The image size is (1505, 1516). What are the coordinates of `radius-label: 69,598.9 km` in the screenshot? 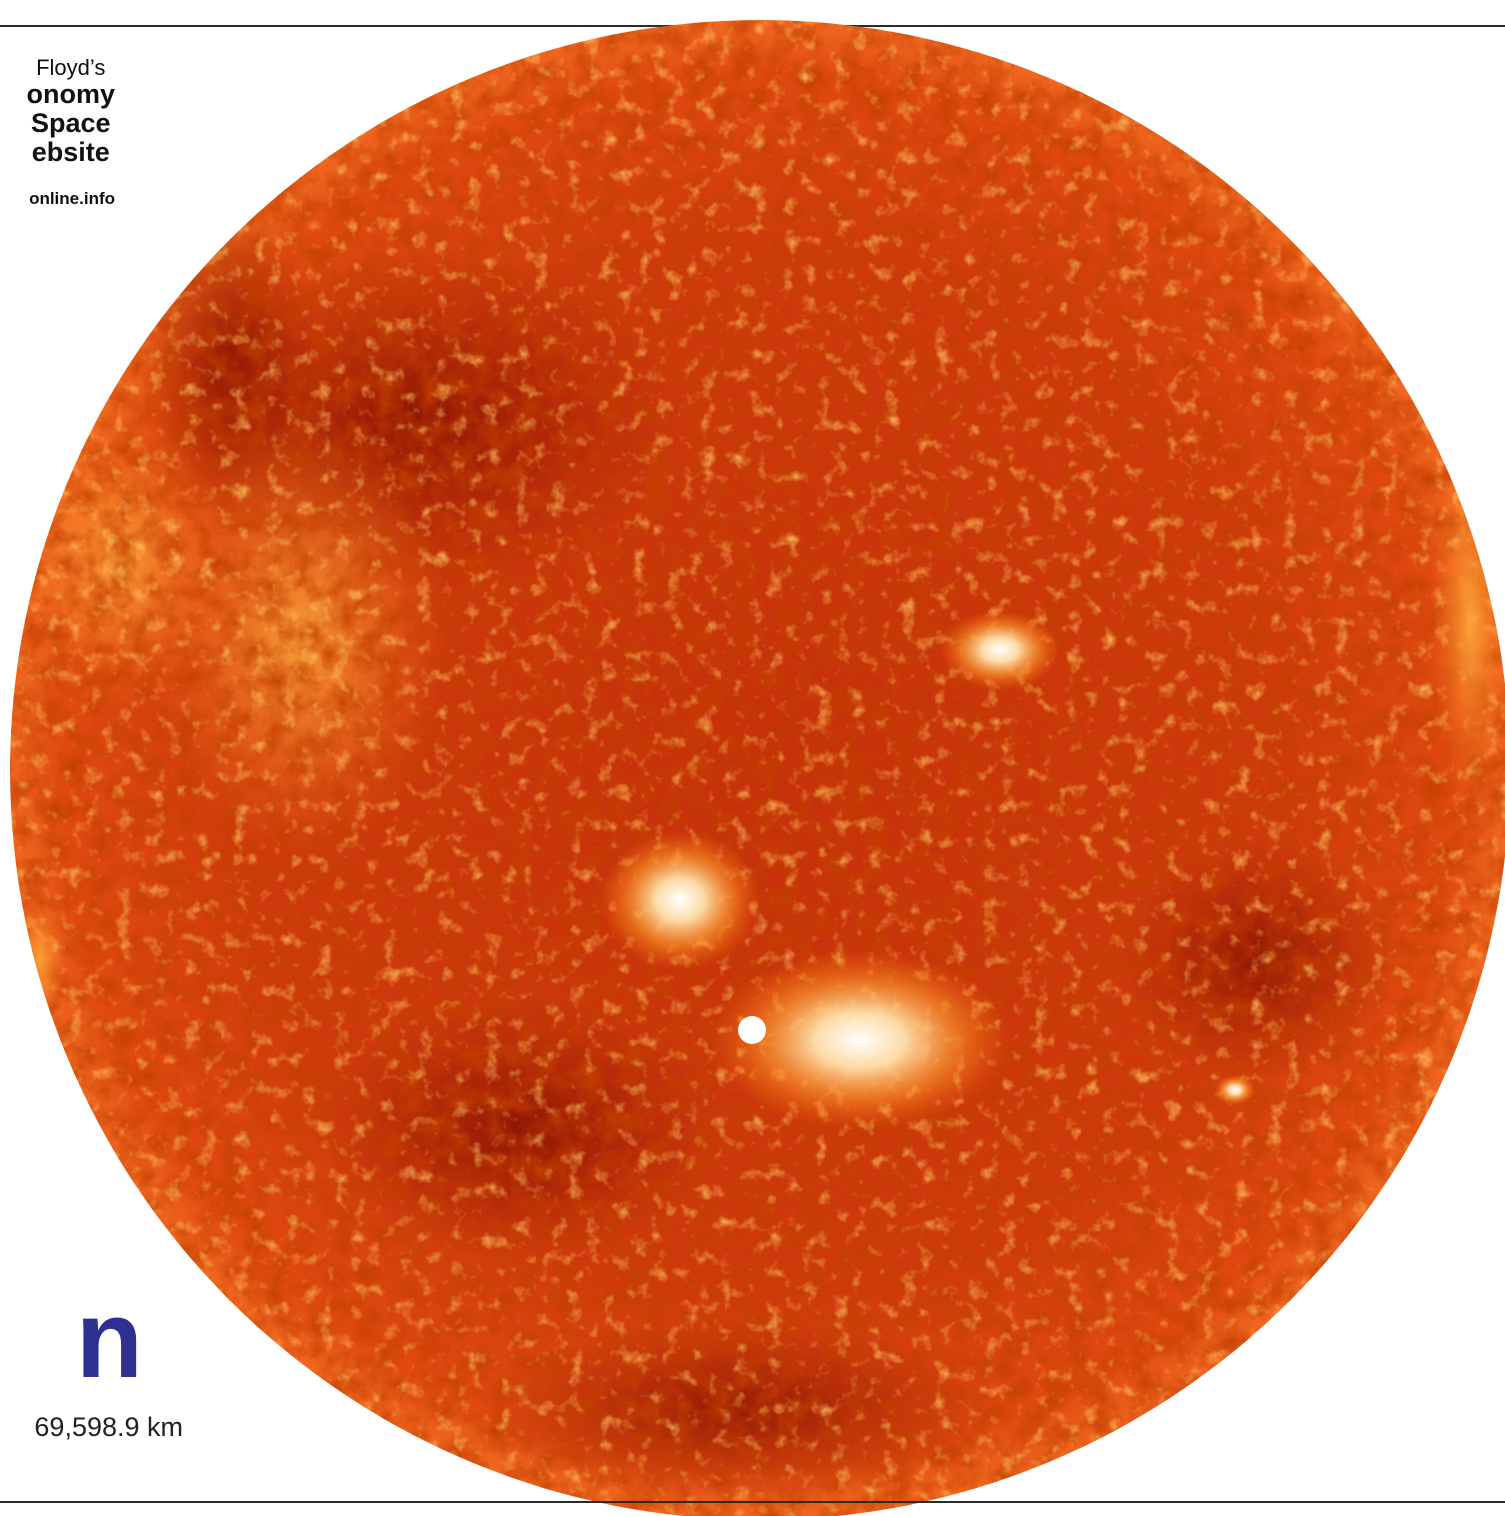 It's located at (108, 1427).